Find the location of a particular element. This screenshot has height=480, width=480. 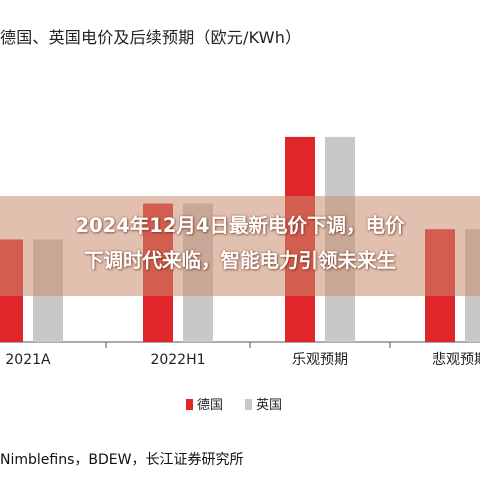

plot-axes is located at coordinates (240, 344).